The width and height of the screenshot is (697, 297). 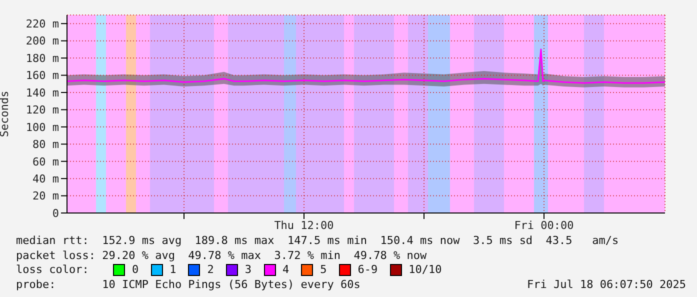 I want to click on text: Fri Jul 18 06:07:50 2025, so click(x=606, y=285).